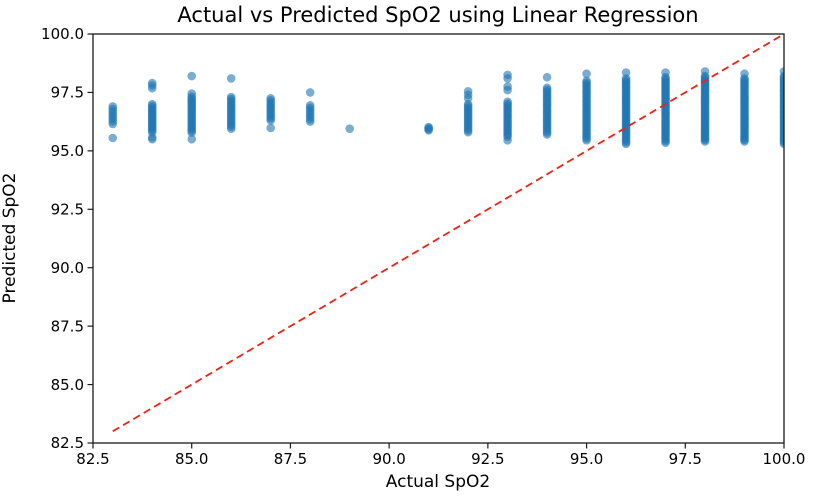 Image resolution: width=830 pixels, height=503 pixels. I want to click on y-tick-label: 87.5, so click(67, 326).